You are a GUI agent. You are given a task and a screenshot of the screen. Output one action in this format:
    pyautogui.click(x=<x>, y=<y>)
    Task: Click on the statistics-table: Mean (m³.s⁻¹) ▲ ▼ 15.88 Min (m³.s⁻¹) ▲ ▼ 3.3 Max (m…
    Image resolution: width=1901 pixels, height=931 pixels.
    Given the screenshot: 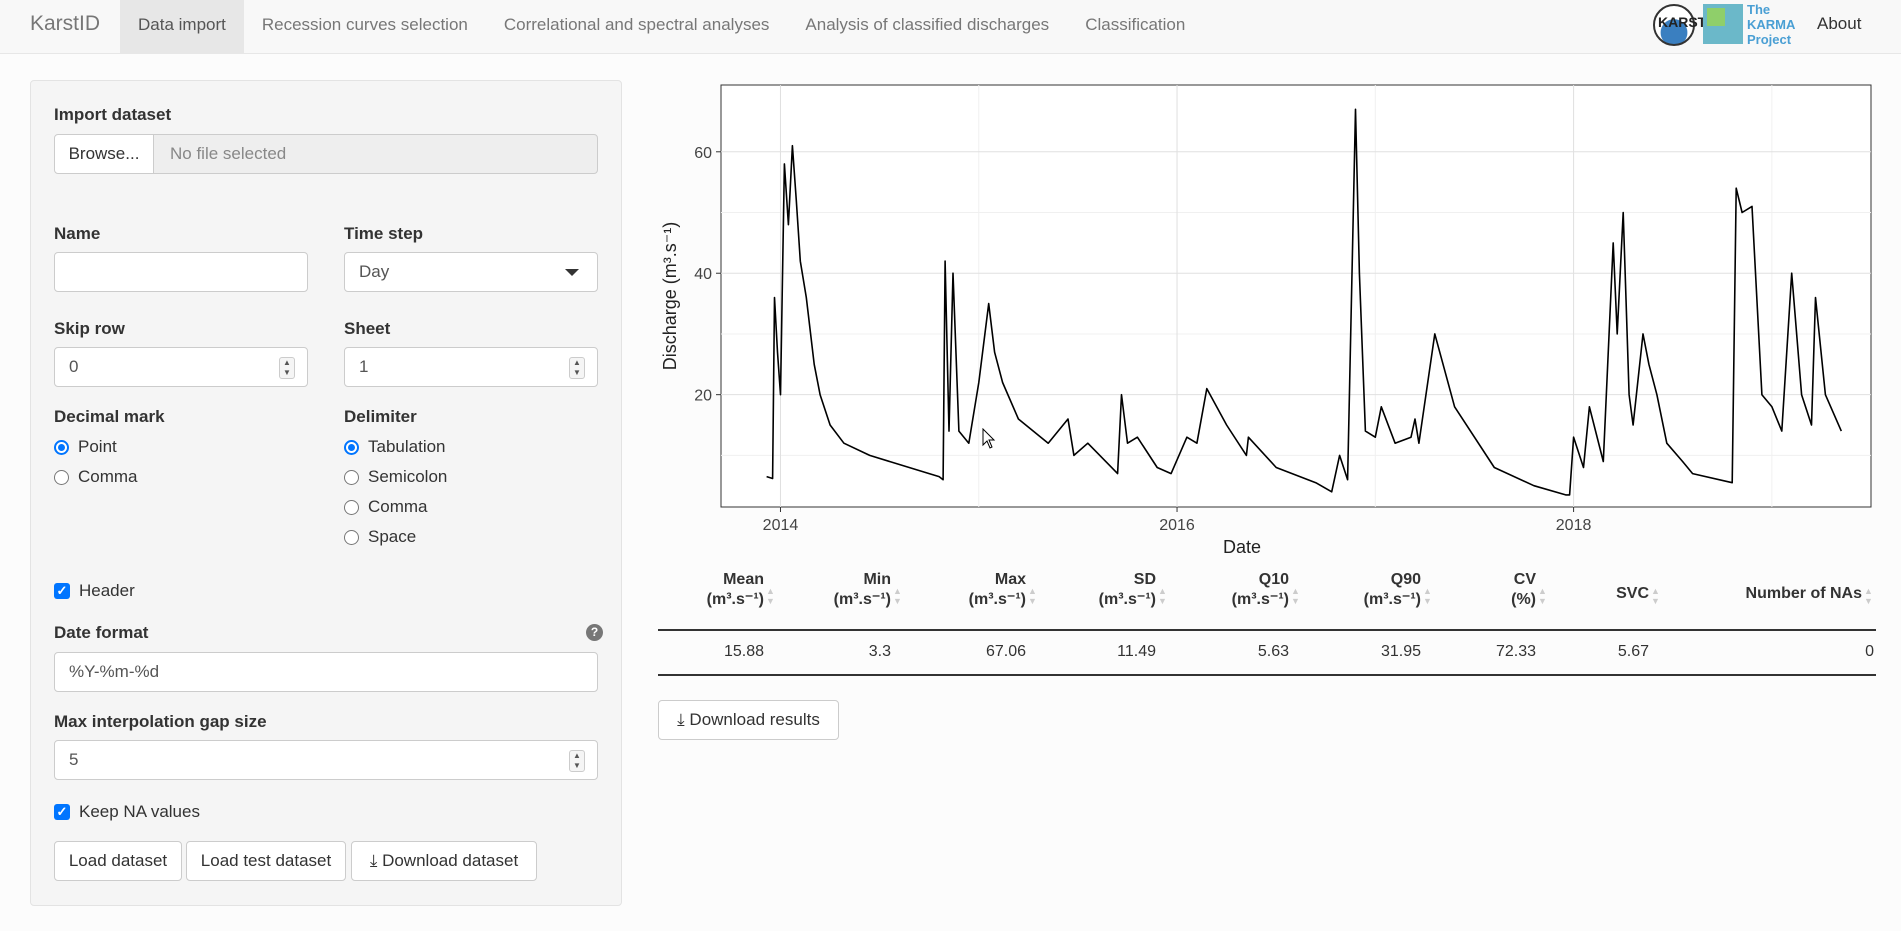 What is the action you would take?
    pyautogui.click(x=1267, y=625)
    